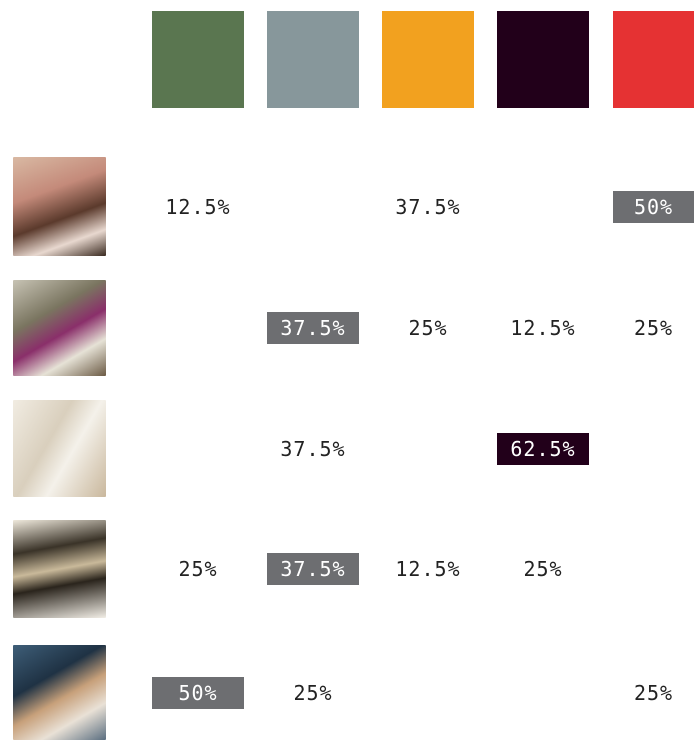 Image resolution: width=694 pixels, height=740 pixels. What do you see at coordinates (543, 448) in the screenshot?
I see `highlighted-value: 62.5%` at bounding box center [543, 448].